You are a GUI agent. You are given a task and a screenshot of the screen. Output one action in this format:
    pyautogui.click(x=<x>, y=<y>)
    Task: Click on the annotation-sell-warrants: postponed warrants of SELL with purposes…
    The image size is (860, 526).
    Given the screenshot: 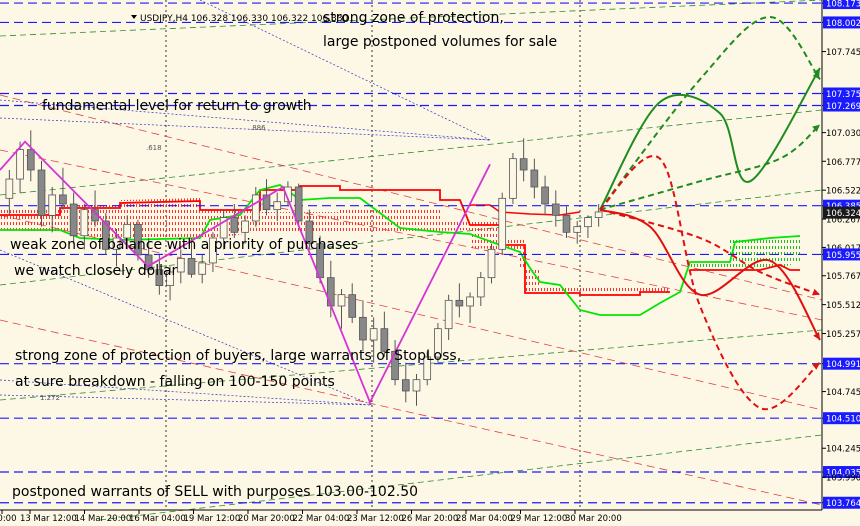 What is the action you would take?
    pyautogui.click(x=215, y=492)
    